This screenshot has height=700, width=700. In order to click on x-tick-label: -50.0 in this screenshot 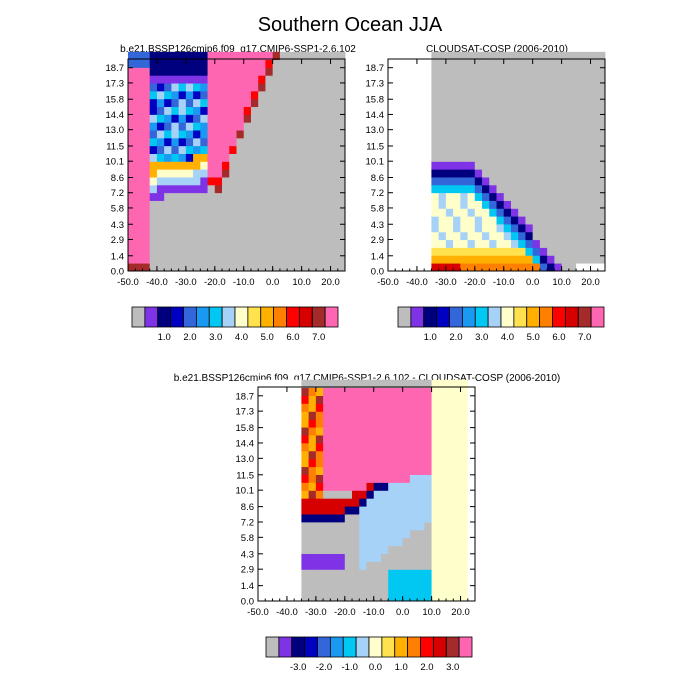, I will do `click(388, 282)`.